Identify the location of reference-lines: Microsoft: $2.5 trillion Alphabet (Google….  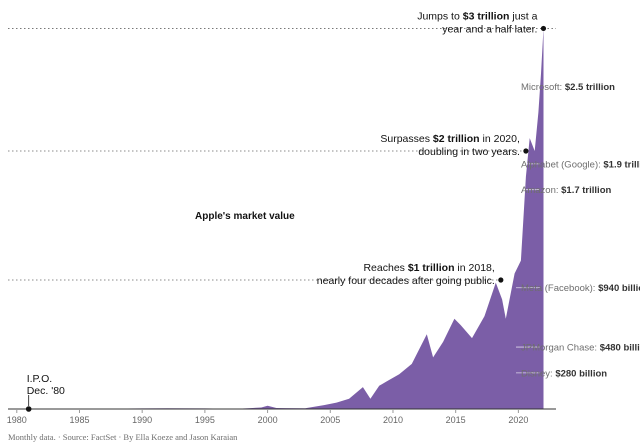
(578, 230).